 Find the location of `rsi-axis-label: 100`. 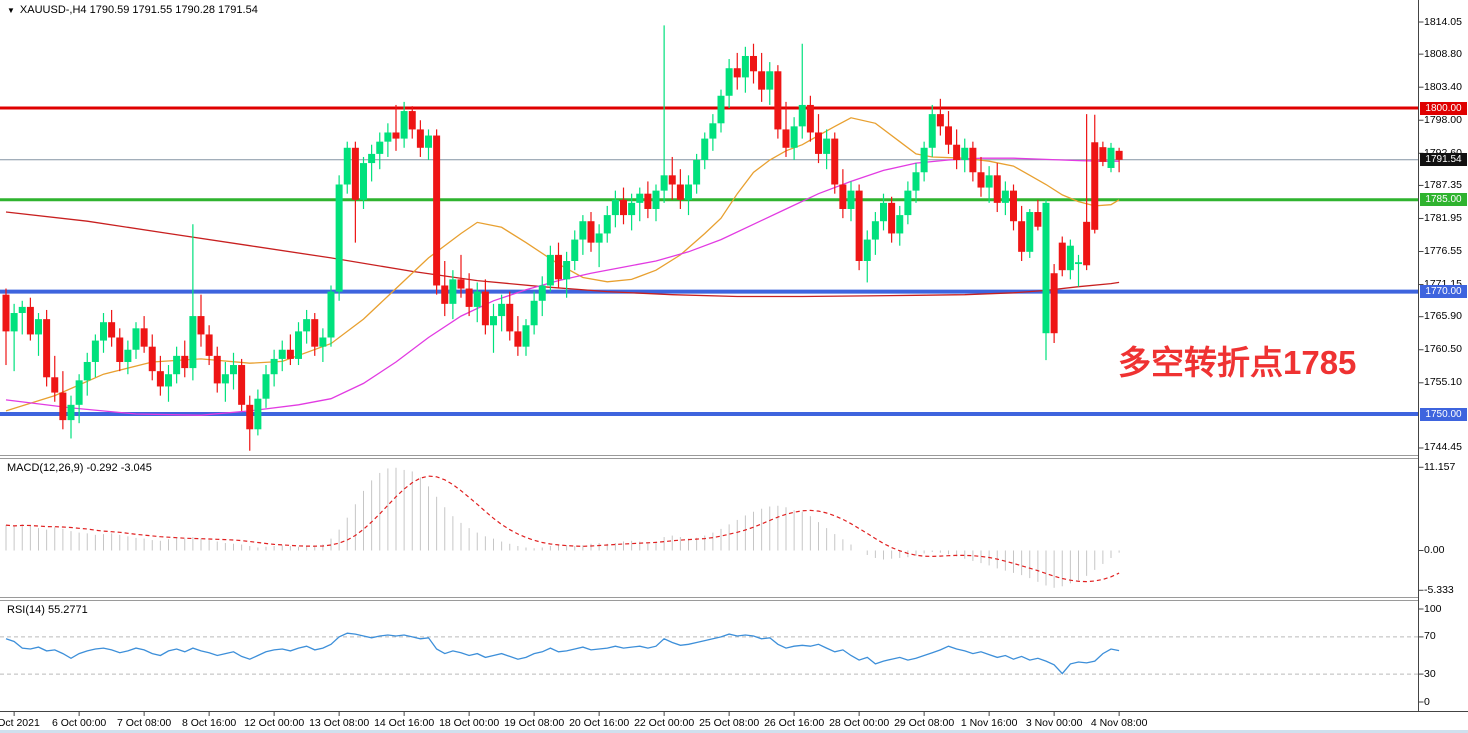

rsi-axis-label: 100 is located at coordinates (1433, 608).